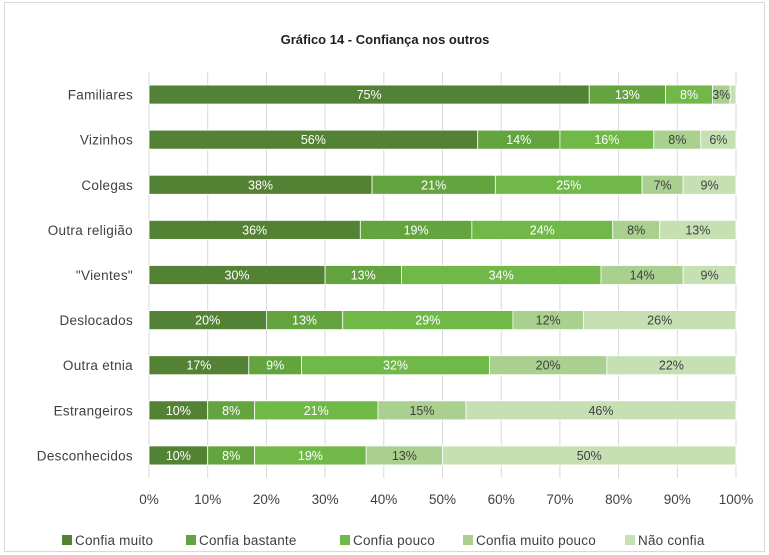 The height and width of the screenshot is (555, 769). I want to click on bar-data-label: 25%, so click(568, 185).